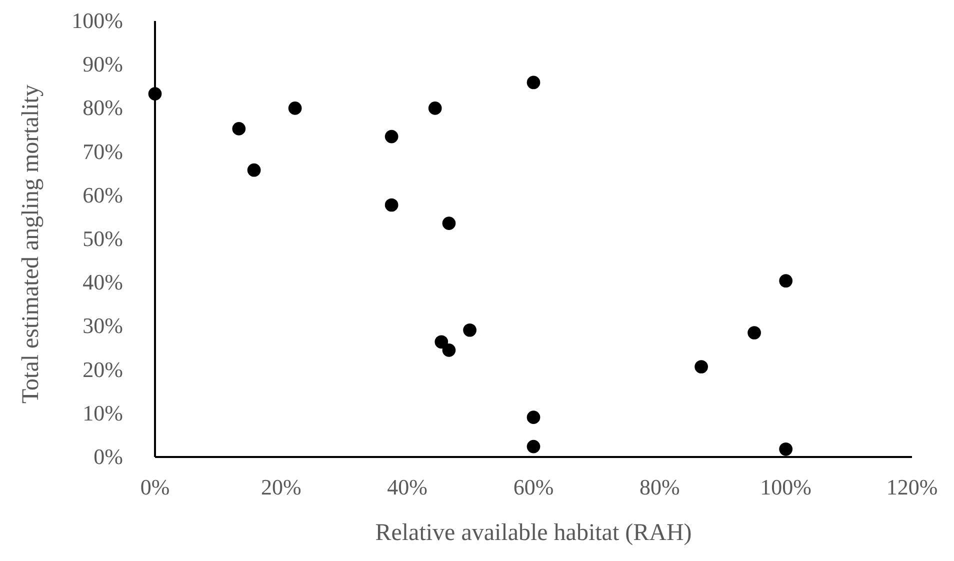  What do you see at coordinates (102, 239) in the screenshot?
I see `y-tick-label: 50%` at bounding box center [102, 239].